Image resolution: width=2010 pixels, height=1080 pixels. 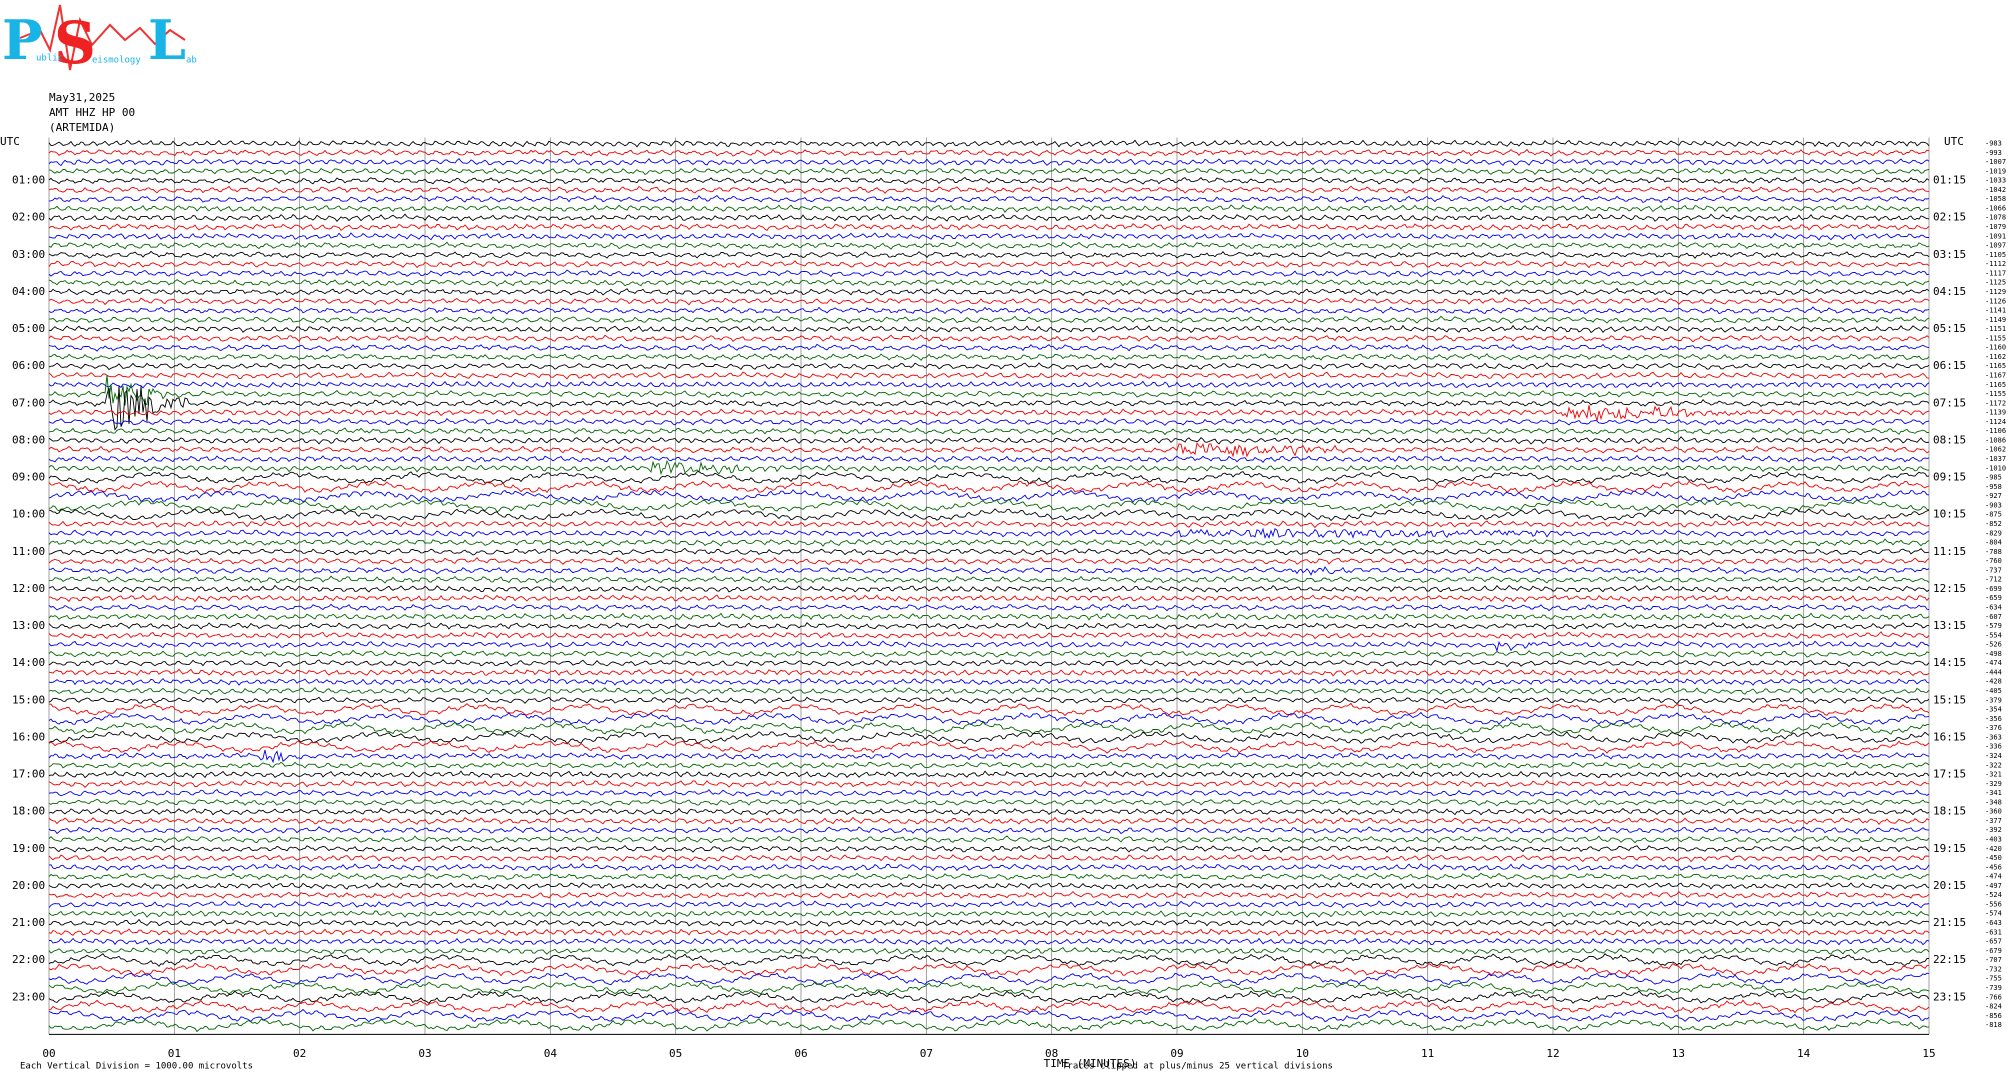 I want to click on x-label: 14, so click(x=1804, y=1053).